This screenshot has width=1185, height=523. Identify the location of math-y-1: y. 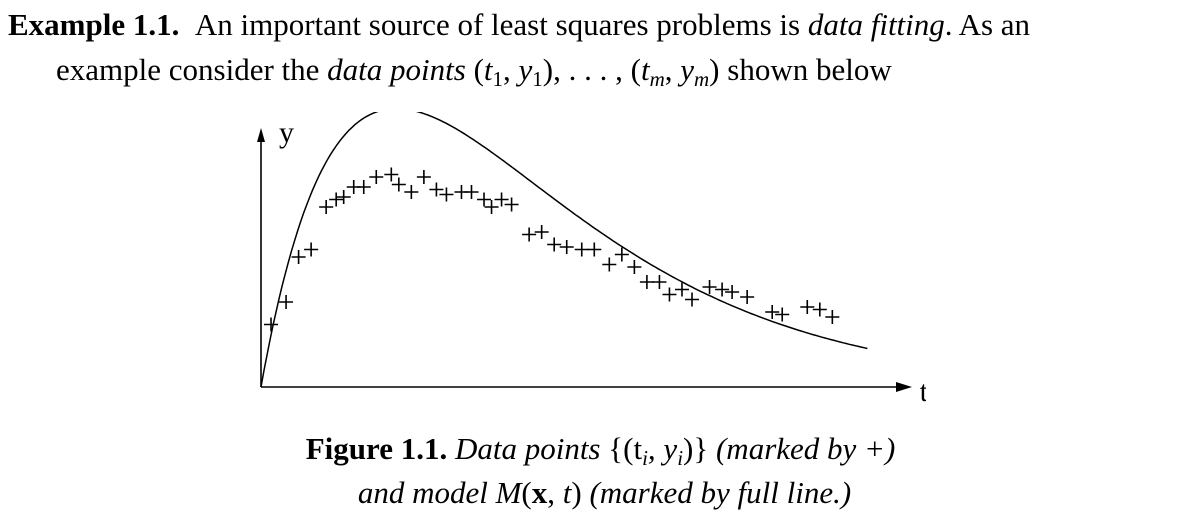
(525, 69).